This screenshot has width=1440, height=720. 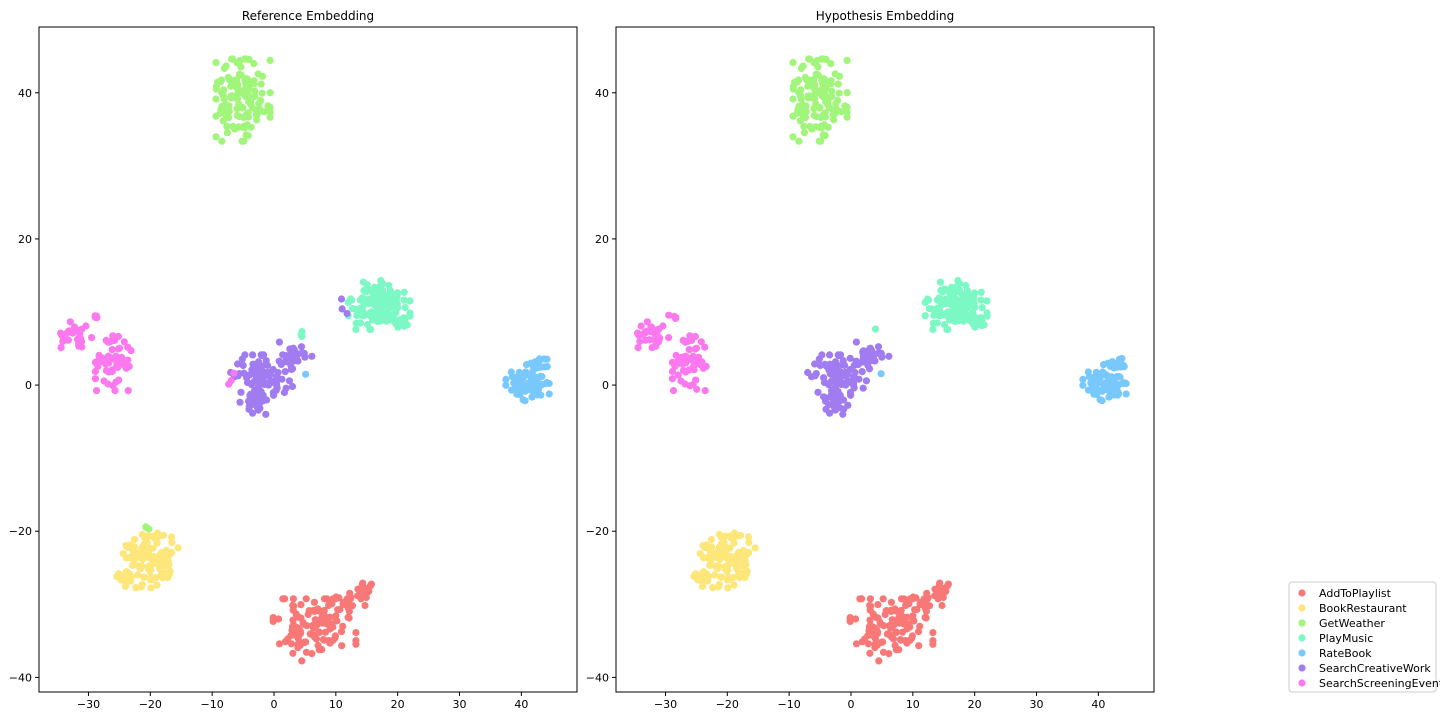 I want to click on legend-label: AddToPlaylist, so click(x=1355, y=593).